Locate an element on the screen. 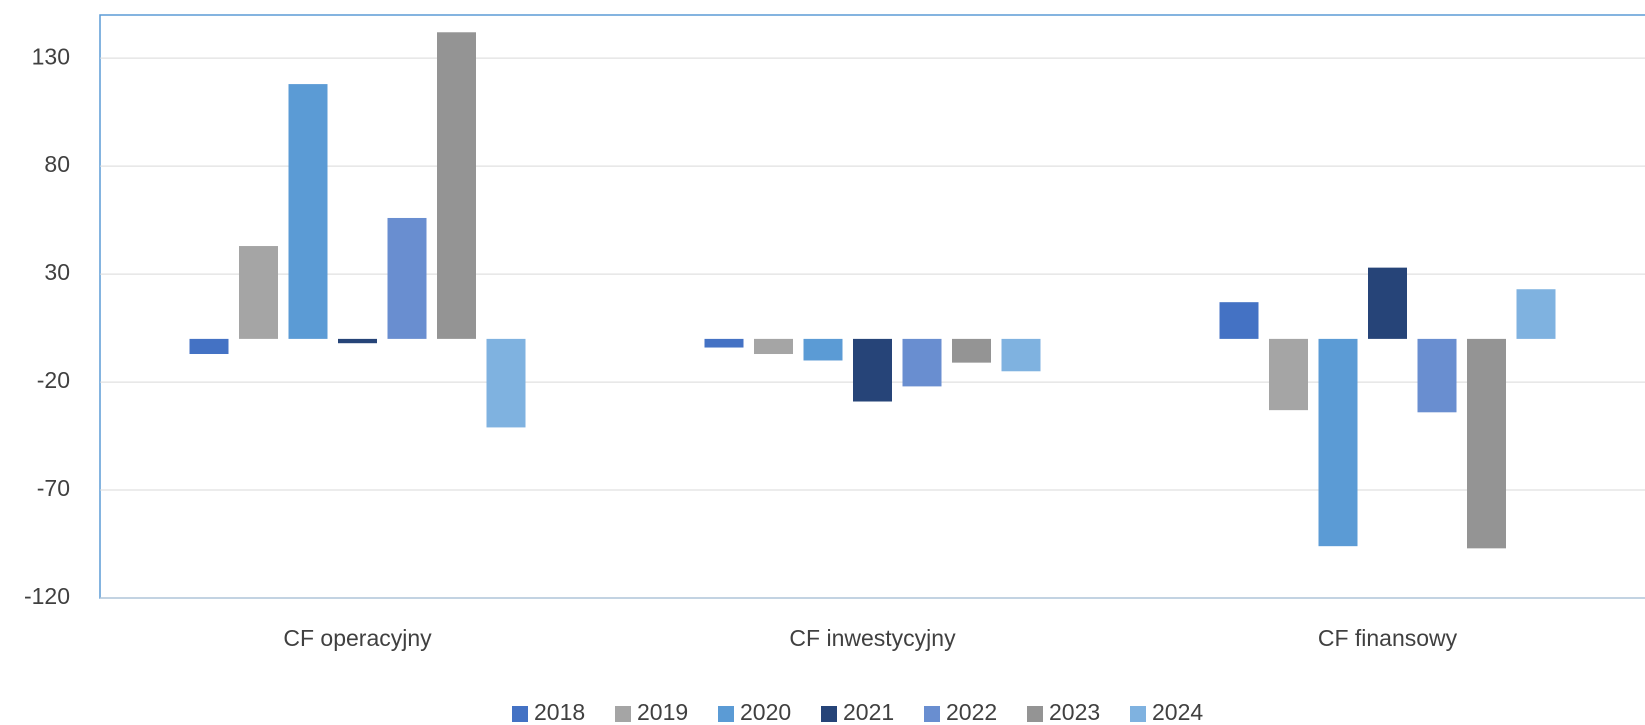  y-tick-label: 80 is located at coordinates (57, 164).